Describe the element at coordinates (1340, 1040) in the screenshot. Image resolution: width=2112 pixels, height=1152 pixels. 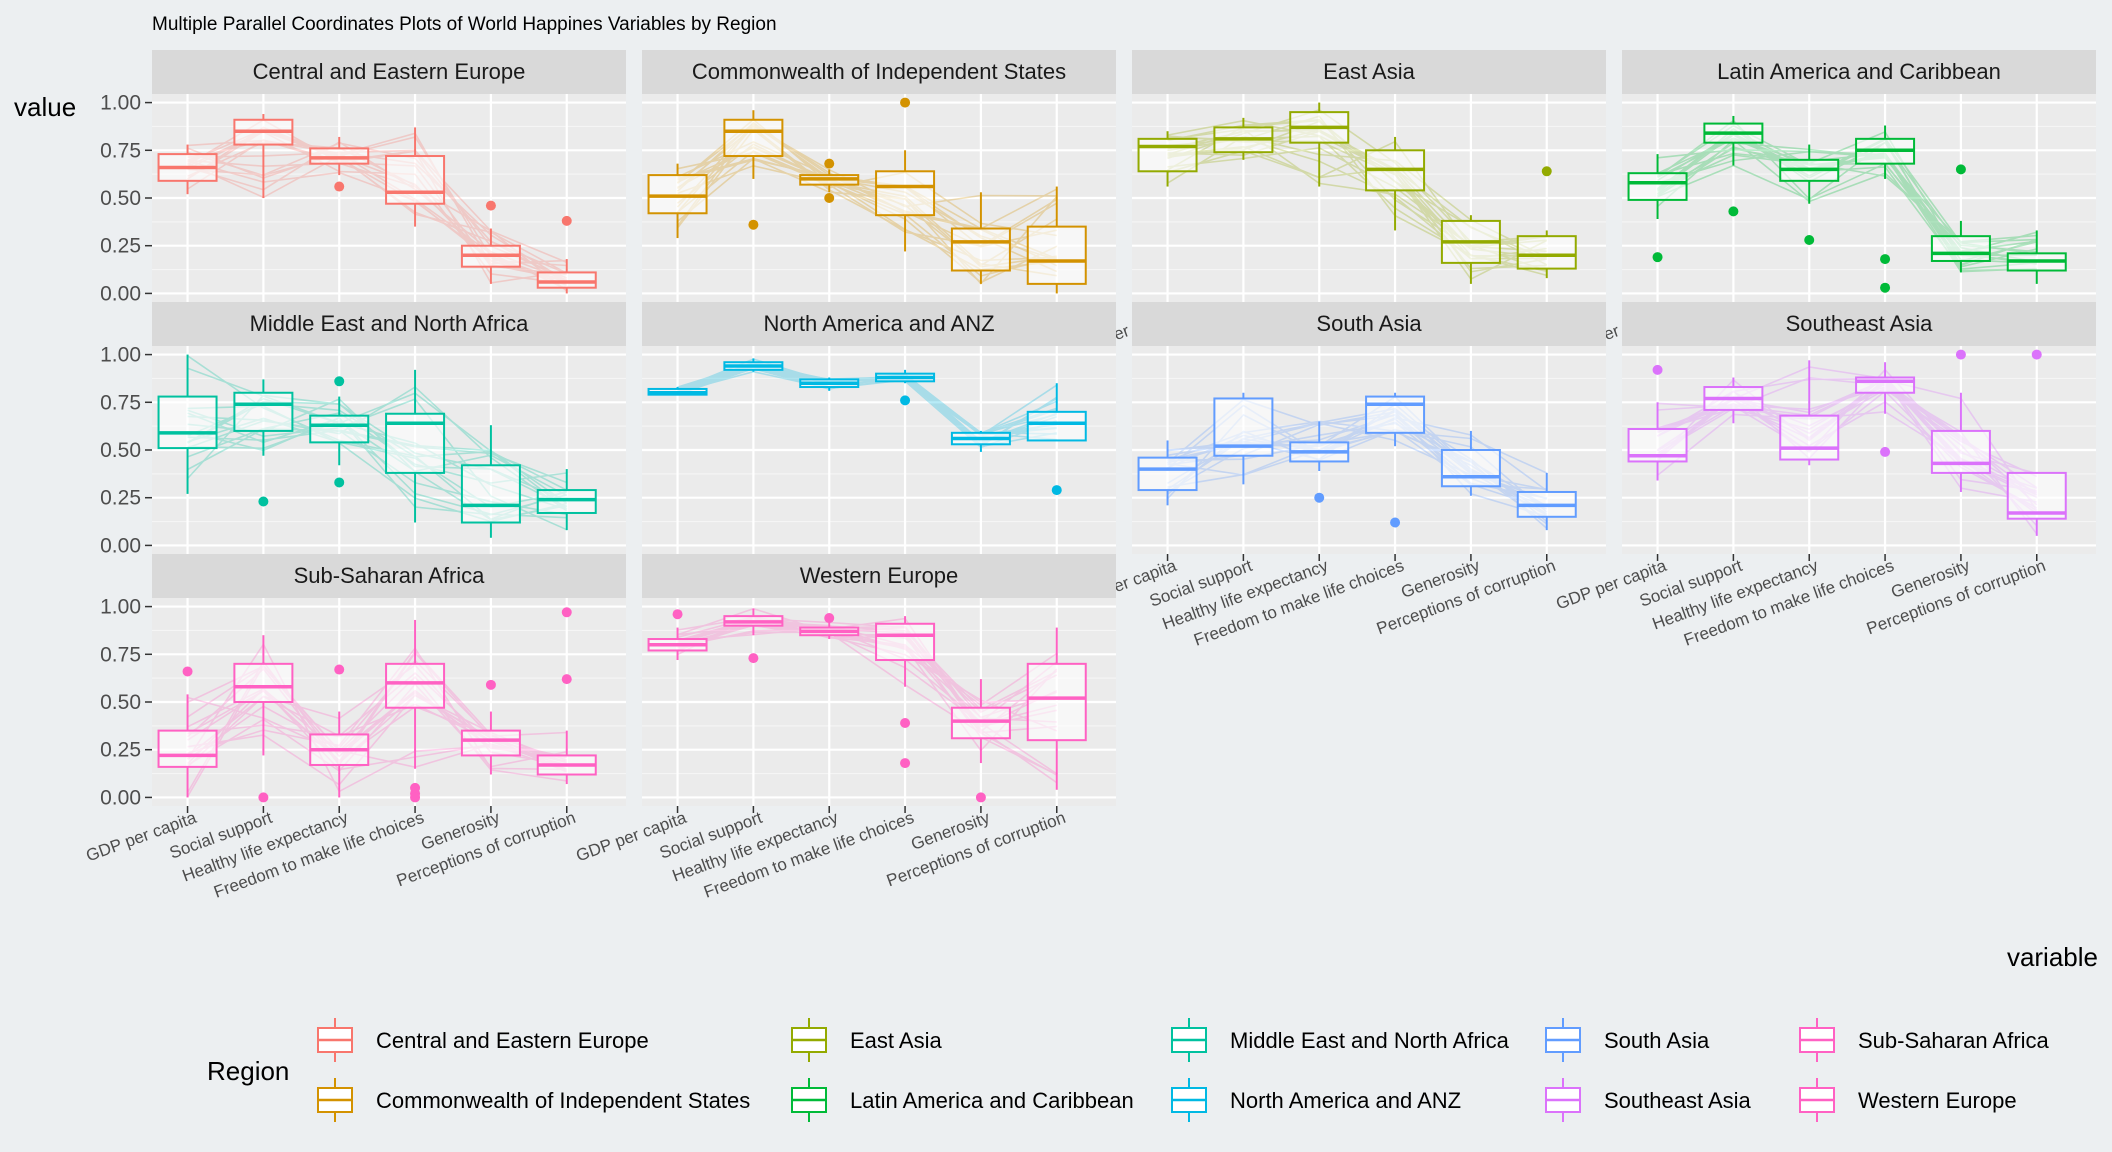
I see `legend-item-middle-east-and-north-africa: Middle East and North Africa` at that location.